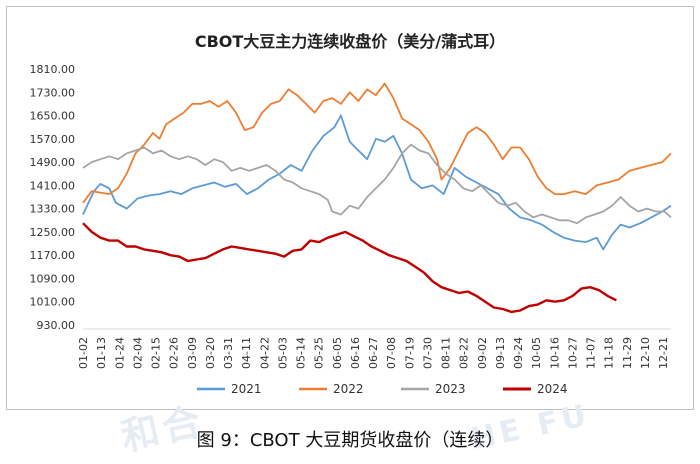 The image size is (700, 464). Describe the element at coordinates (450, 389) in the screenshot. I see `legend-label-2023: 2023` at that location.